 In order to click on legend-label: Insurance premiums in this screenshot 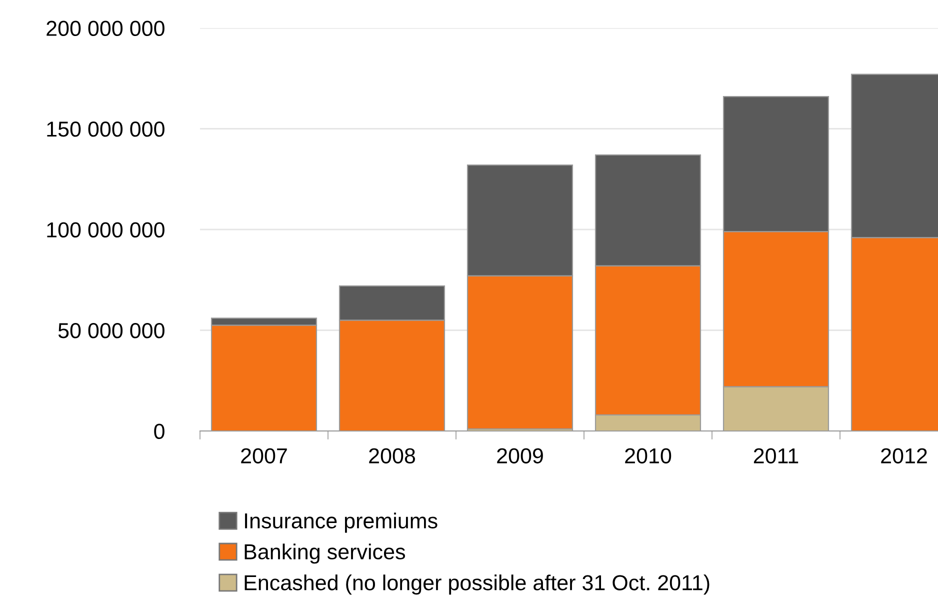, I will do `click(341, 522)`.